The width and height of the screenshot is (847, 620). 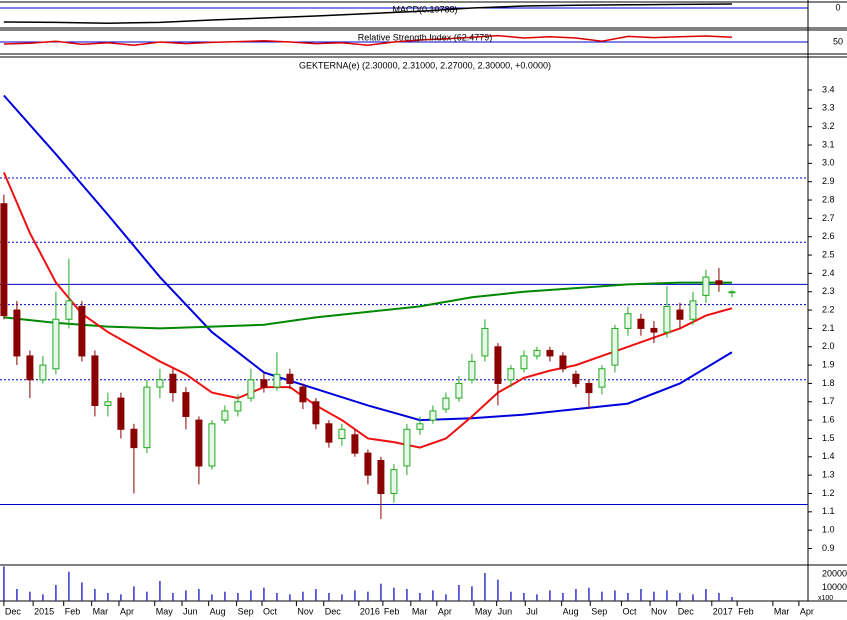 I want to click on y-tick-label: 2.4, so click(x=828, y=273).